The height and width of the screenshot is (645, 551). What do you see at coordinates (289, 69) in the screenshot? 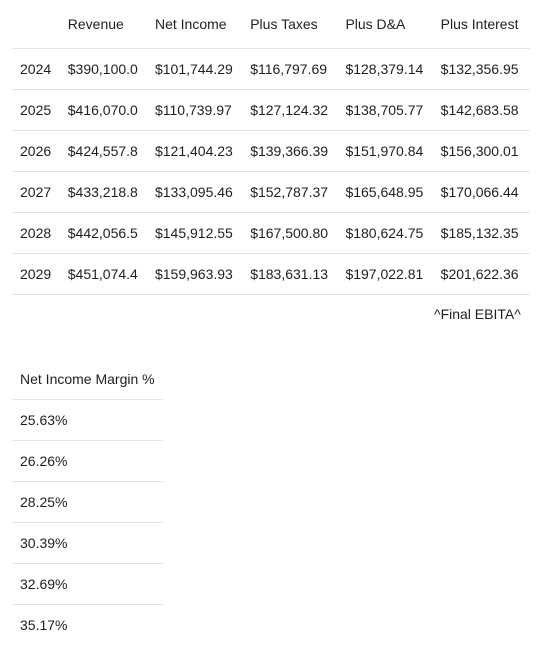
I see `cell-plus-taxes: $116,797.69` at bounding box center [289, 69].